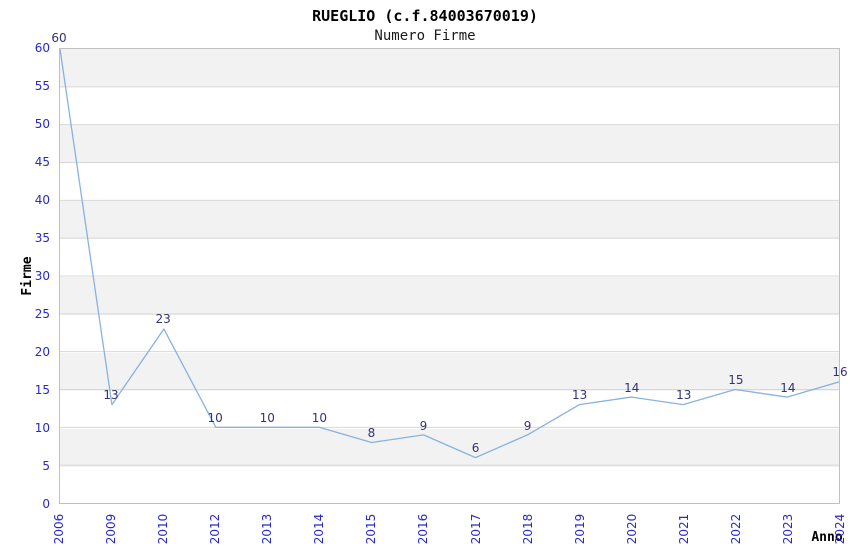 The width and height of the screenshot is (850, 550). What do you see at coordinates (42, 238) in the screenshot?
I see `y-tick-label: 35` at bounding box center [42, 238].